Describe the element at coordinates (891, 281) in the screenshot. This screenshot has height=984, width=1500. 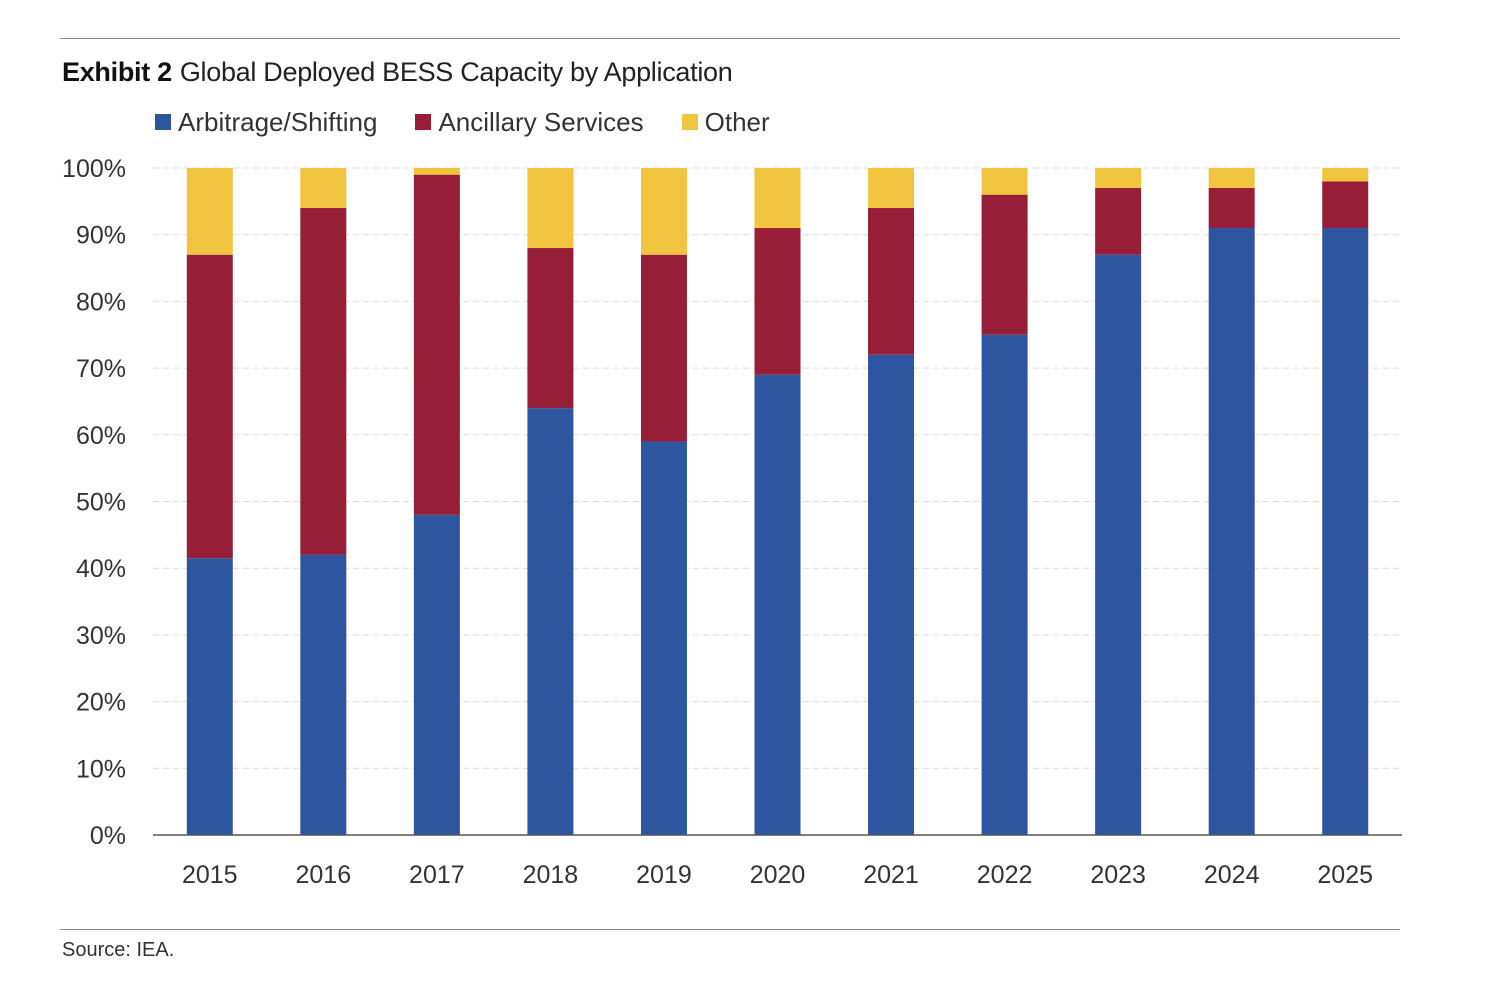
I see `bar-segment-ancillary-services-2021` at that location.